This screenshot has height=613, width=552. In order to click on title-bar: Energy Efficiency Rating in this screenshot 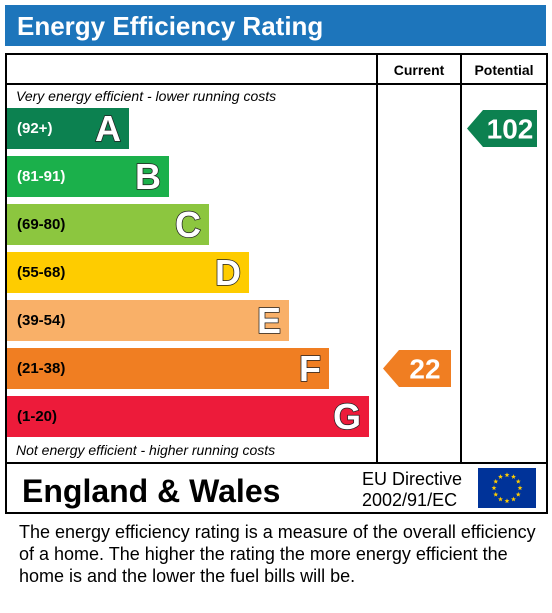, I will do `click(275, 25)`.